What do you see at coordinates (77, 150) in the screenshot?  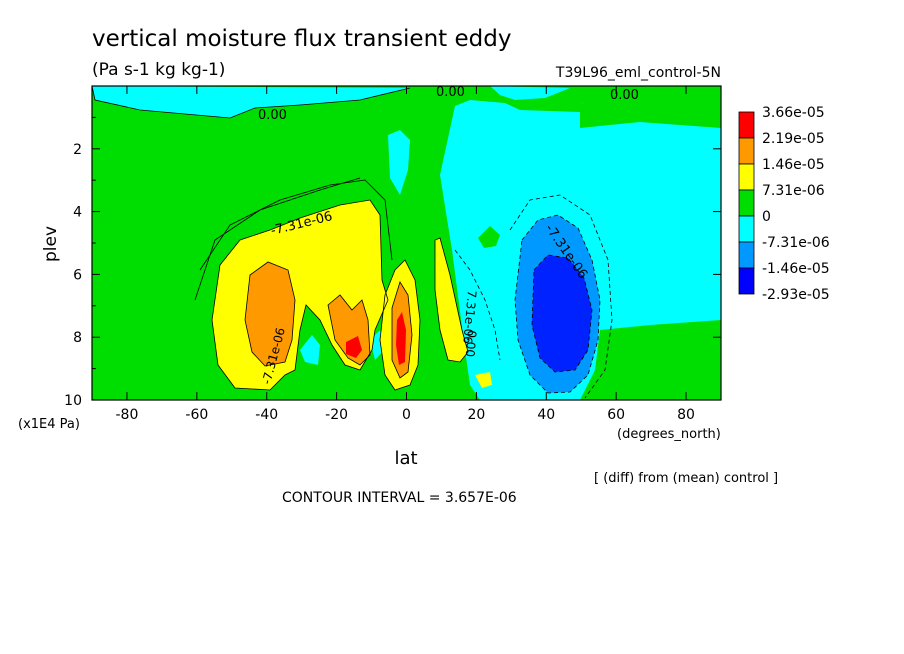 I see `y-tick-label: 2` at bounding box center [77, 150].